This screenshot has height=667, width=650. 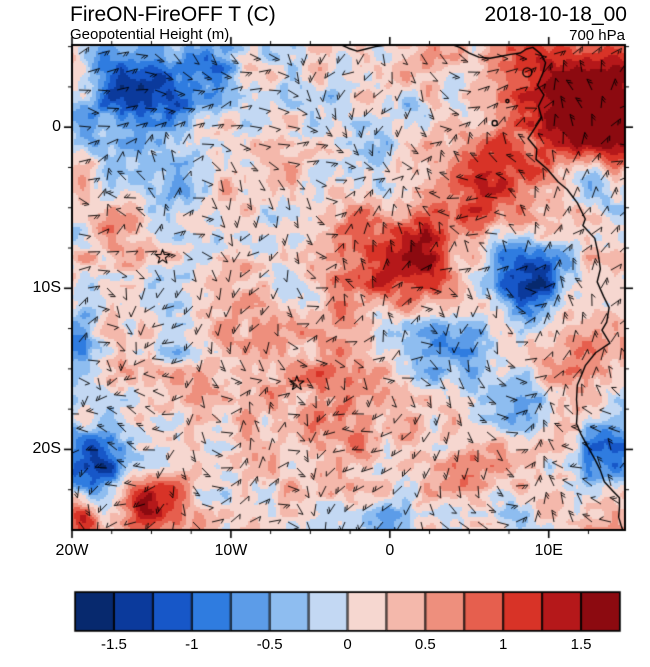 I want to click on plot-datetime: 2018-10-18_00, so click(x=555, y=14).